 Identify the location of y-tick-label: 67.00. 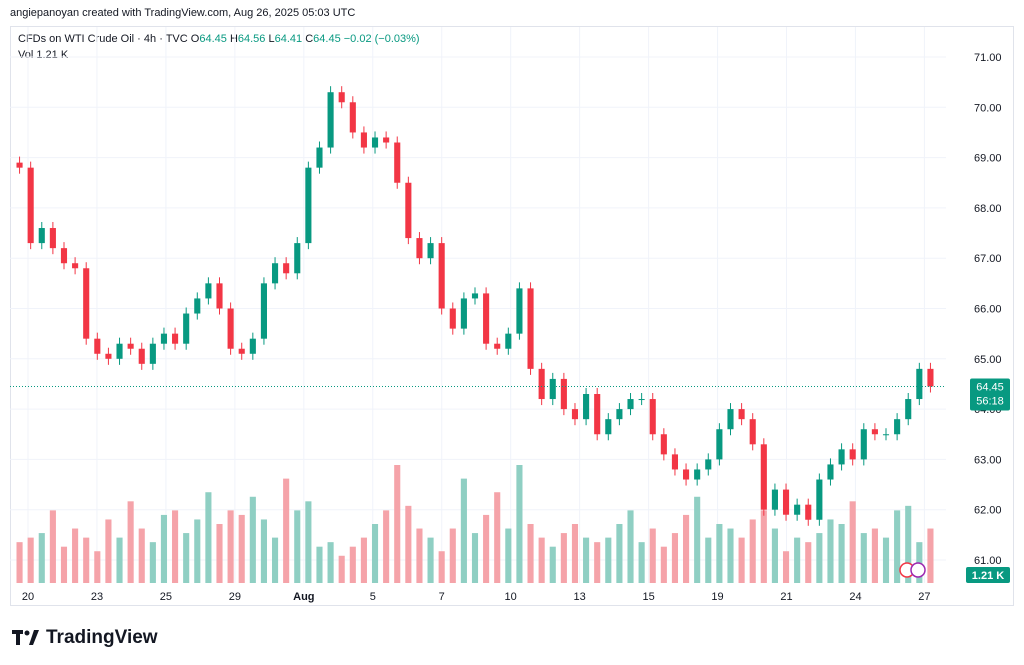
(988, 259).